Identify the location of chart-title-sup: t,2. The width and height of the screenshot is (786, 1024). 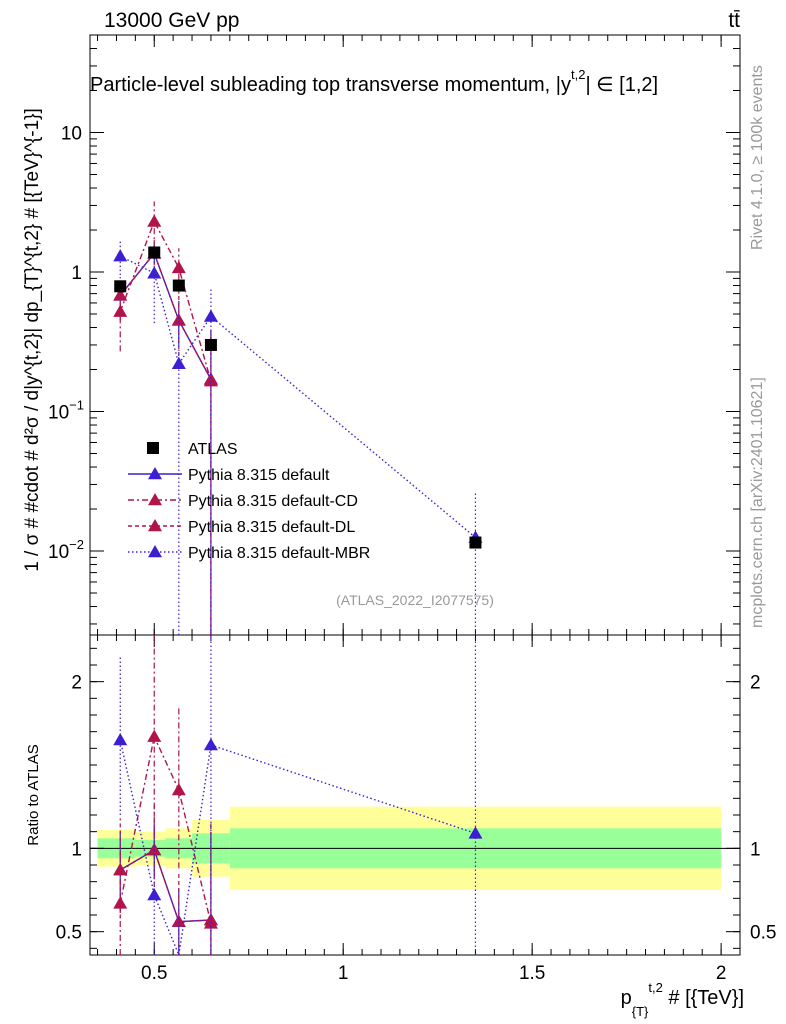
(578, 74).